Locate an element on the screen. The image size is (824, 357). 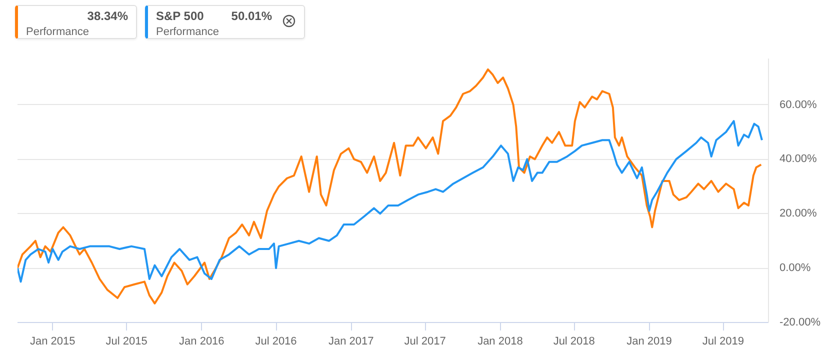
x-tick-label: Jul 2018 is located at coordinates (574, 342).